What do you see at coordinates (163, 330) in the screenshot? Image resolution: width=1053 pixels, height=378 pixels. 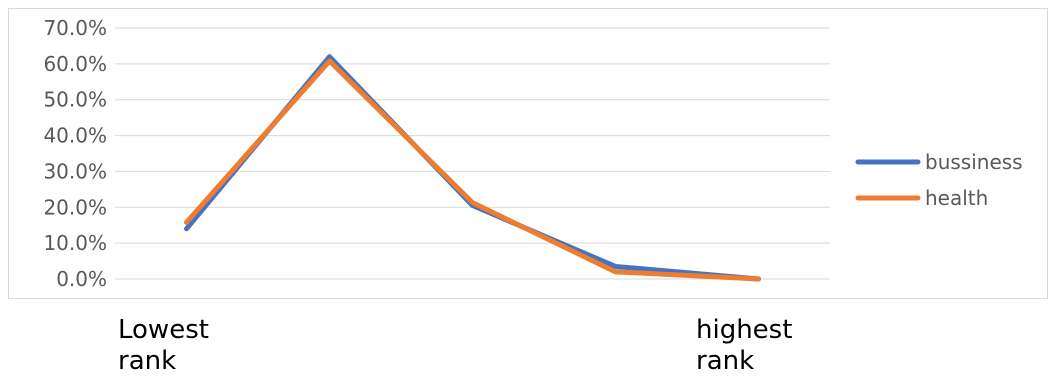 I see `lowest-rank-label-line1: Lowest` at bounding box center [163, 330].